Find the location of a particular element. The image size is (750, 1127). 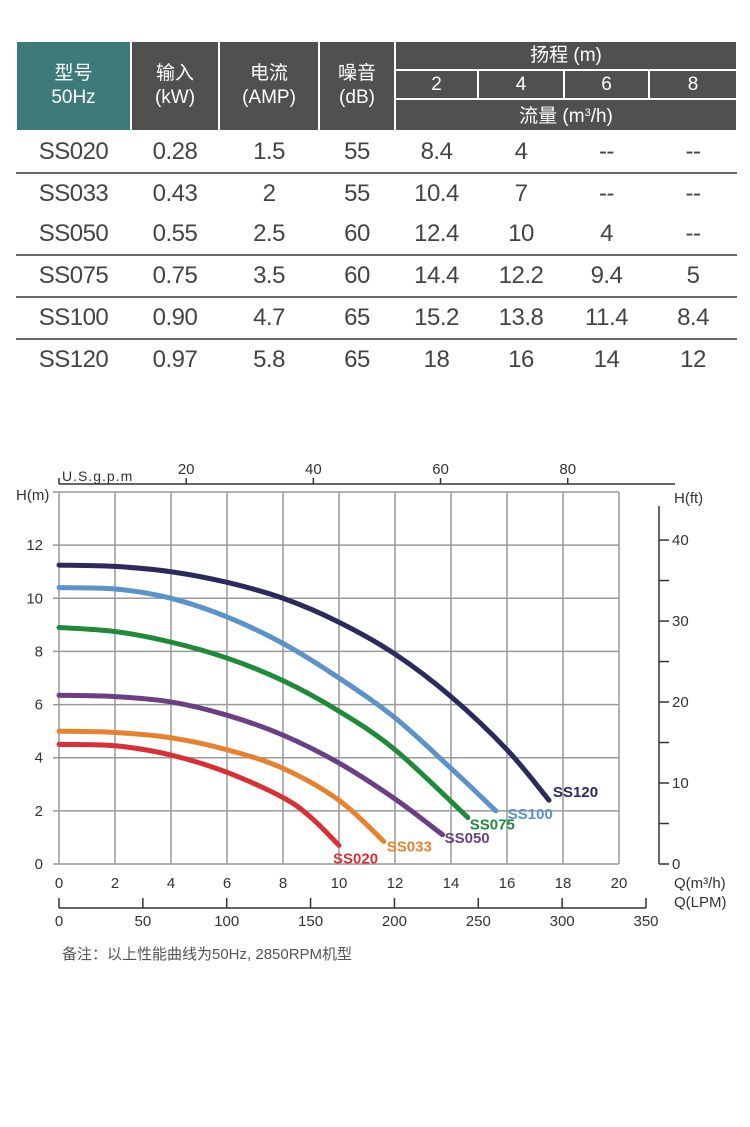

lpm-axis-tick-label: 50 is located at coordinates (143, 921).